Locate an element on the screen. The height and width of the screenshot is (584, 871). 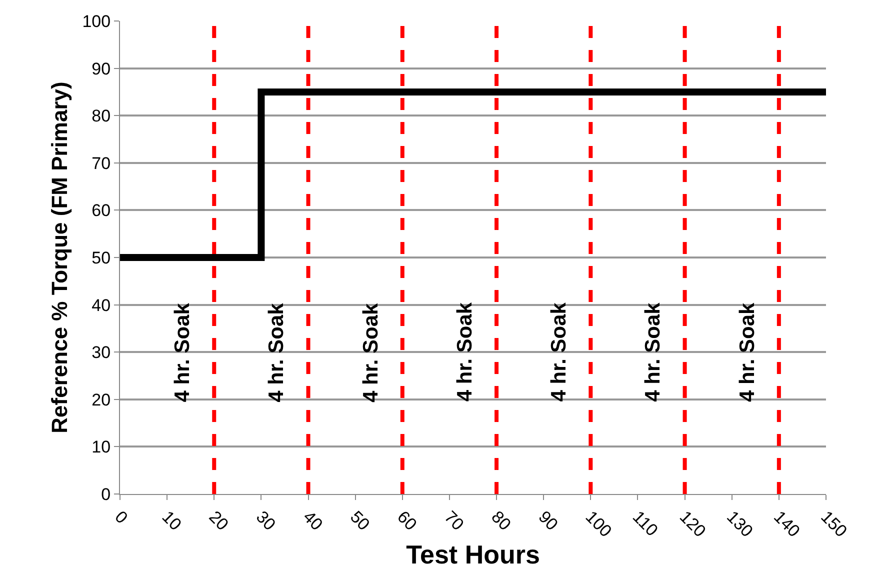
x-tick-label: 110 is located at coordinates (645, 523).